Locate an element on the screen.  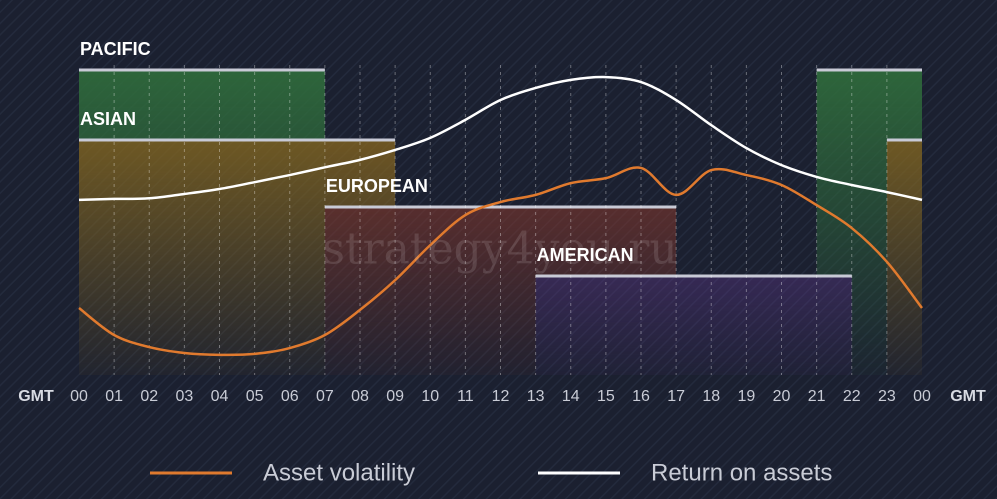
legend-label: Return on assets is located at coordinates (741, 472).